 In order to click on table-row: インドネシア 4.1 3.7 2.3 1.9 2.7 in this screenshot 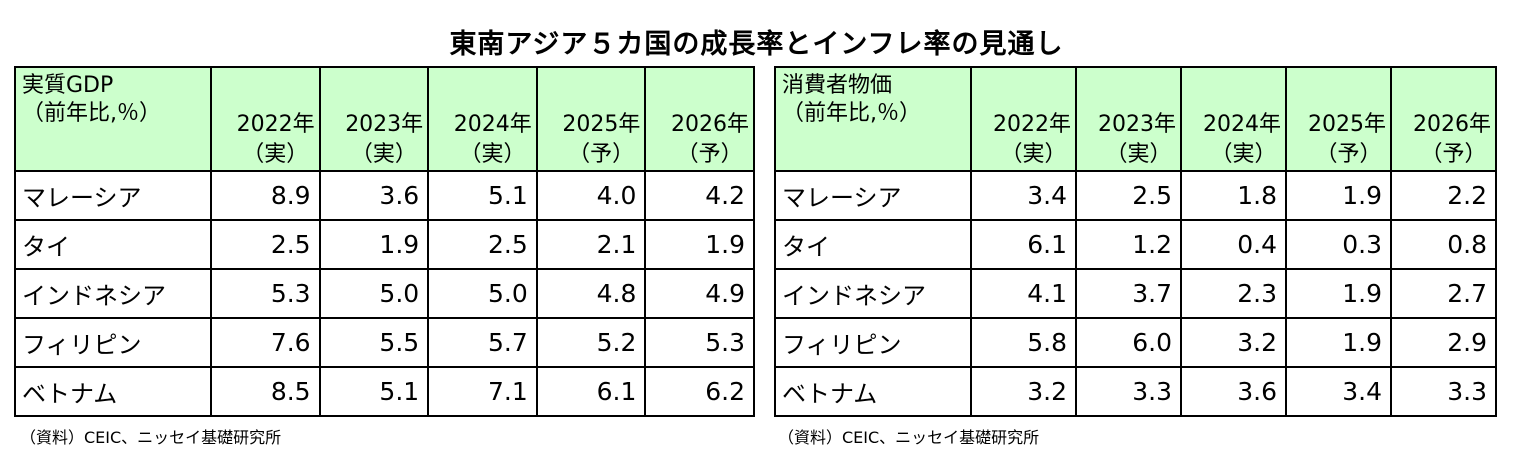, I will do `click(1135, 293)`.